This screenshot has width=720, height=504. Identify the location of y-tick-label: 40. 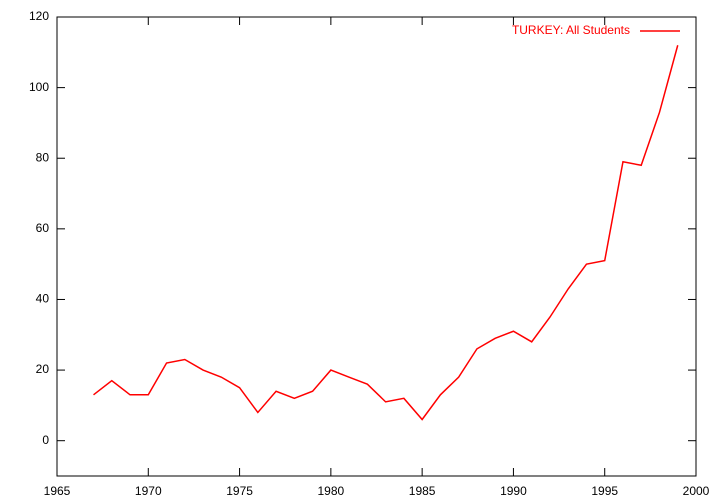
(43, 299).